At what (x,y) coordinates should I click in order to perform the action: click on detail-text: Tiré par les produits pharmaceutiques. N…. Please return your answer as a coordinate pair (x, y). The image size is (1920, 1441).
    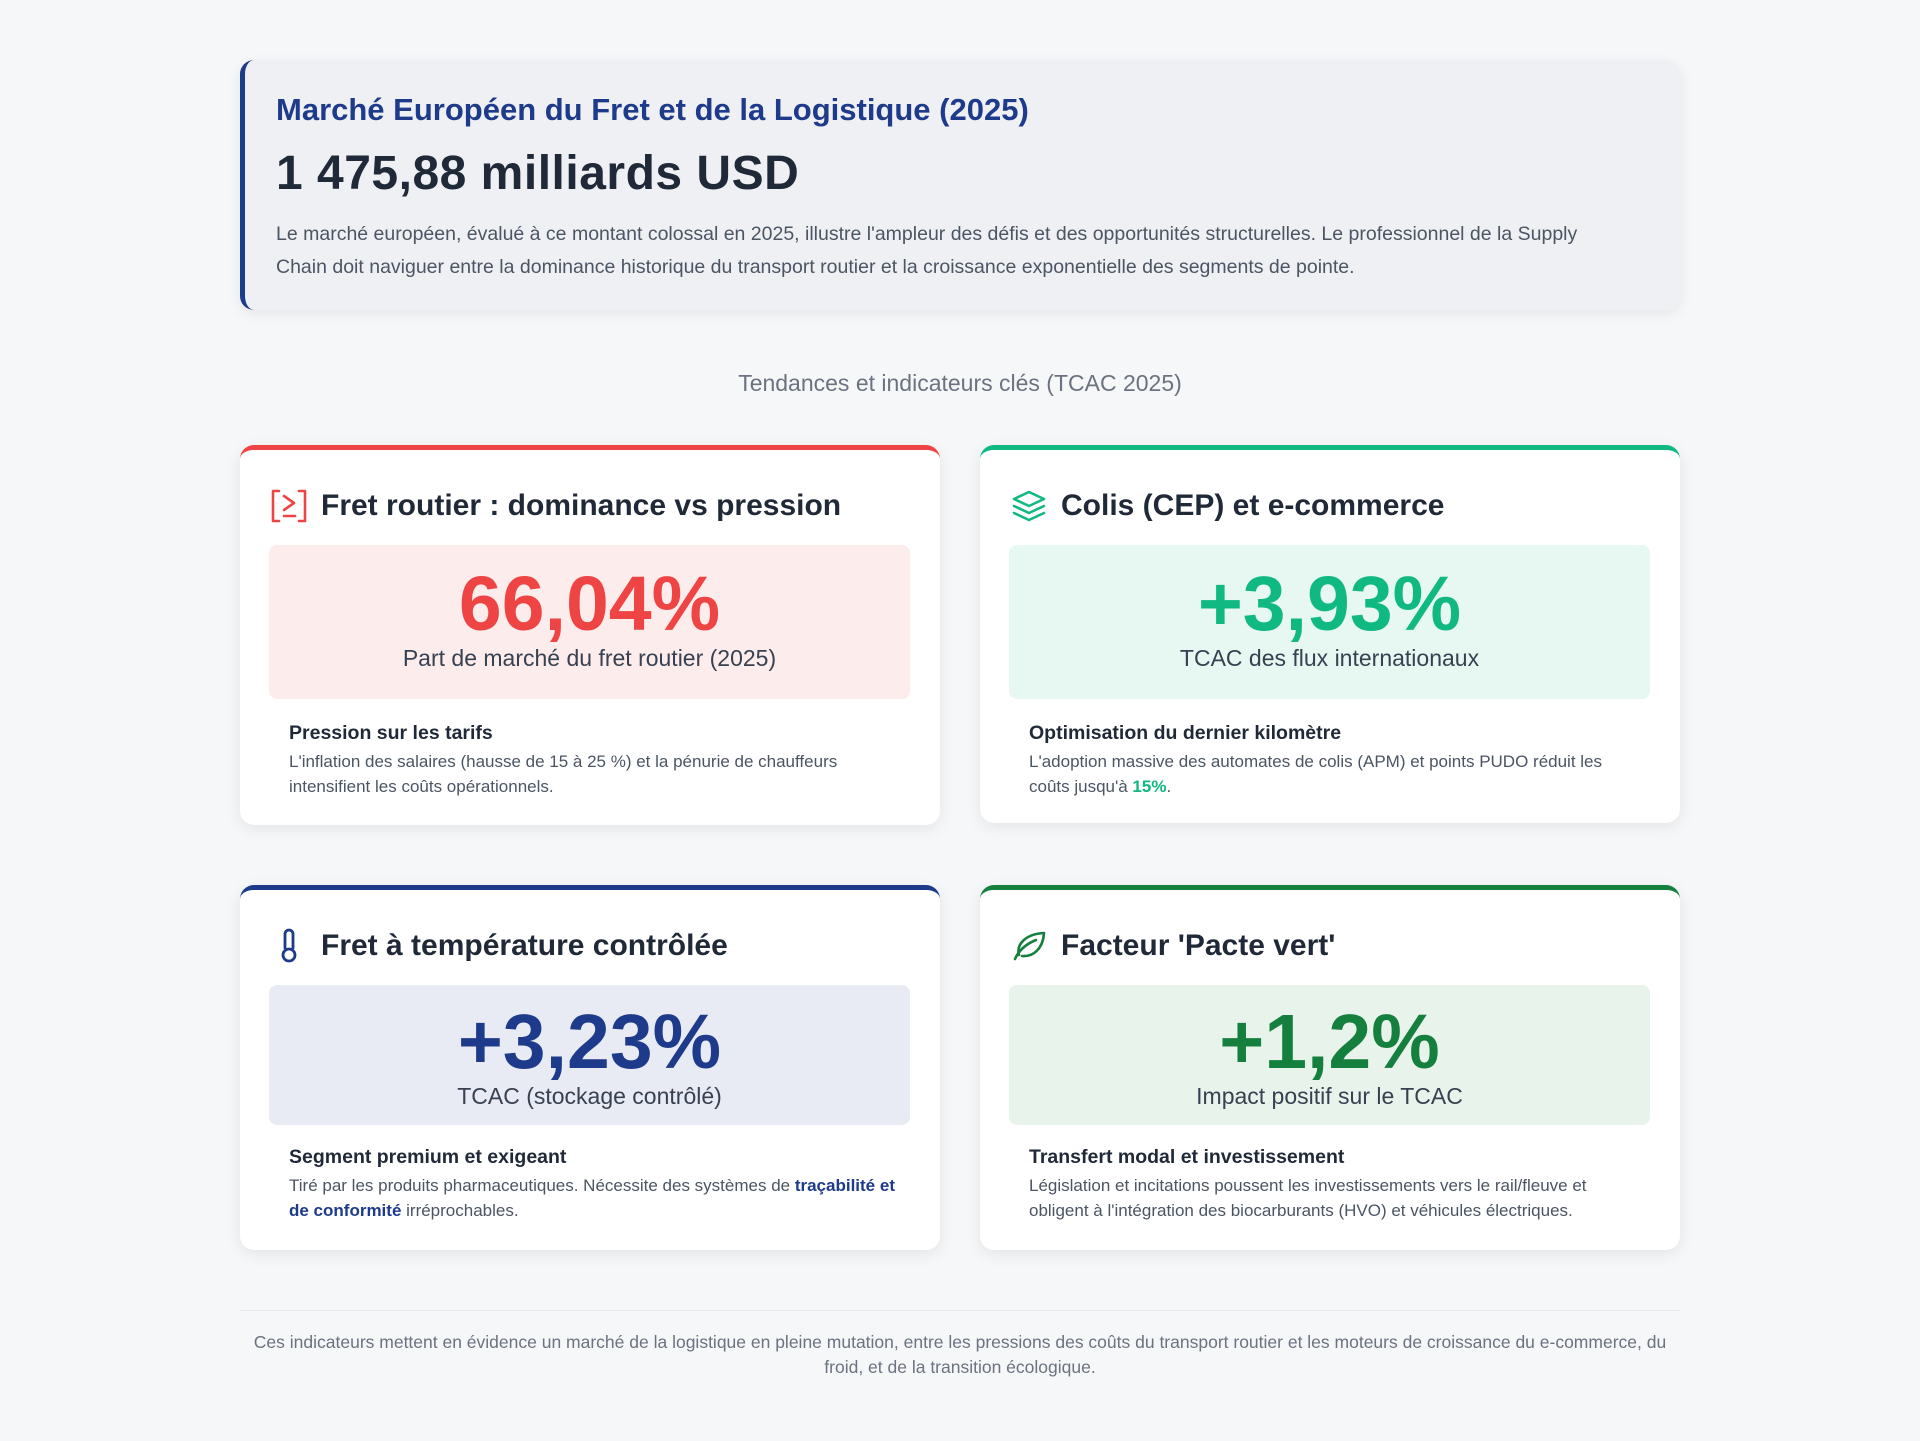
    Looking at the image, I should click on (594, 1198).